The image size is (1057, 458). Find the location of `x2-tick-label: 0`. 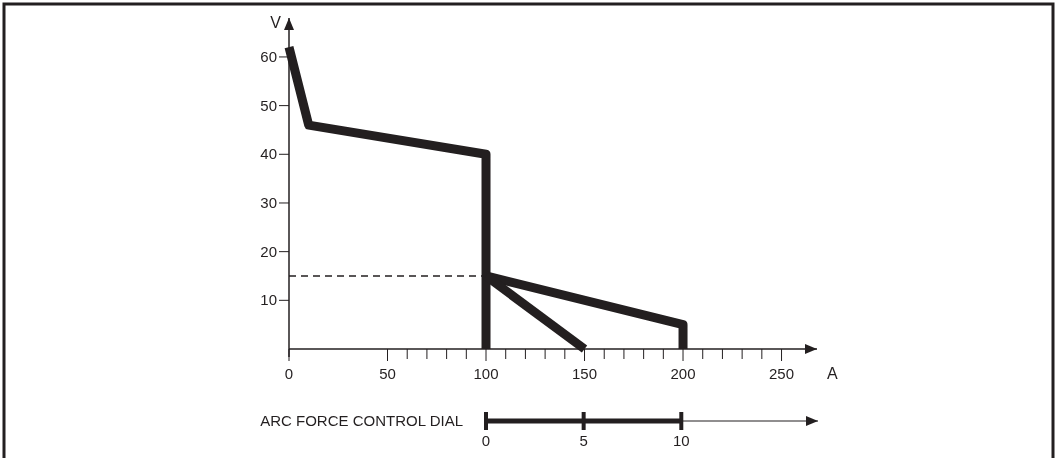

x2-tick-label: 0 is located at coordinates (486, 440).